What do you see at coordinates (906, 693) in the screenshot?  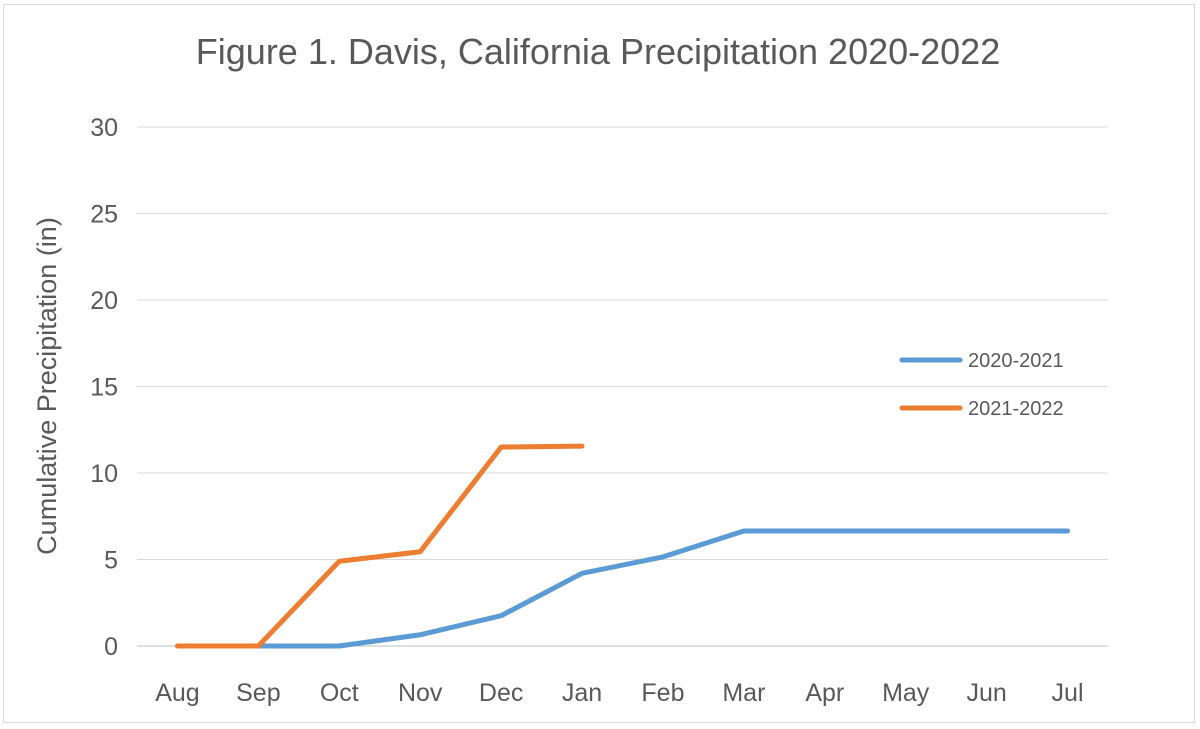 I see `x-tick-label: May` at bounding box center [906, 693].